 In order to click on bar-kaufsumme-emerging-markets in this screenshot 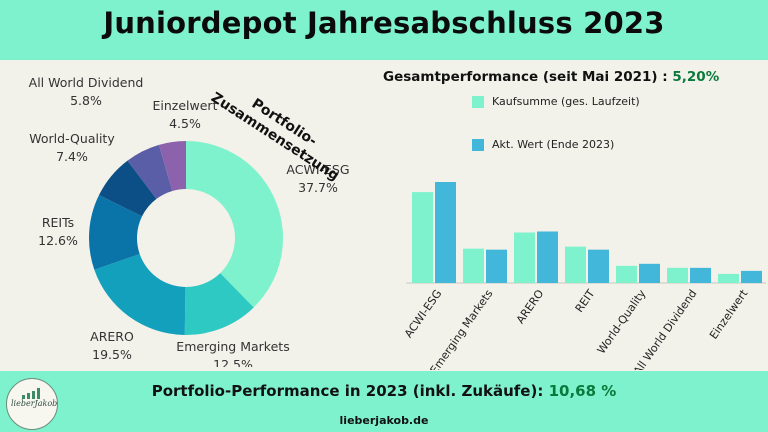, I will do `click(473, 265)`.